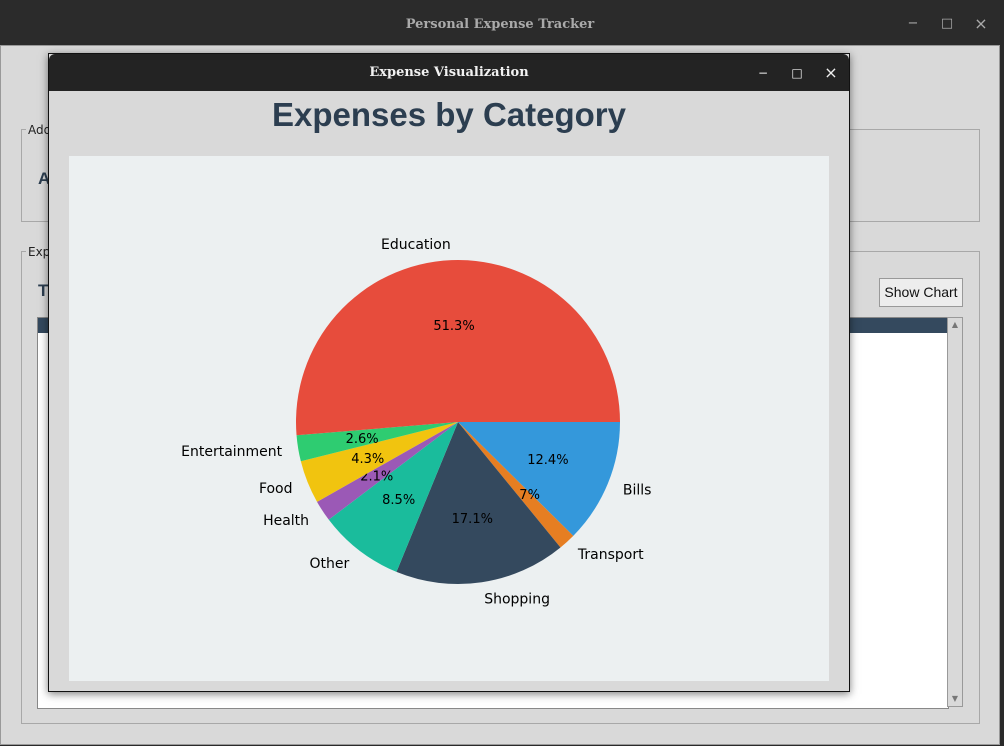 This screenshot has width=1004, height=746. I want to click on maximize-icon: □, so click(947, 23).